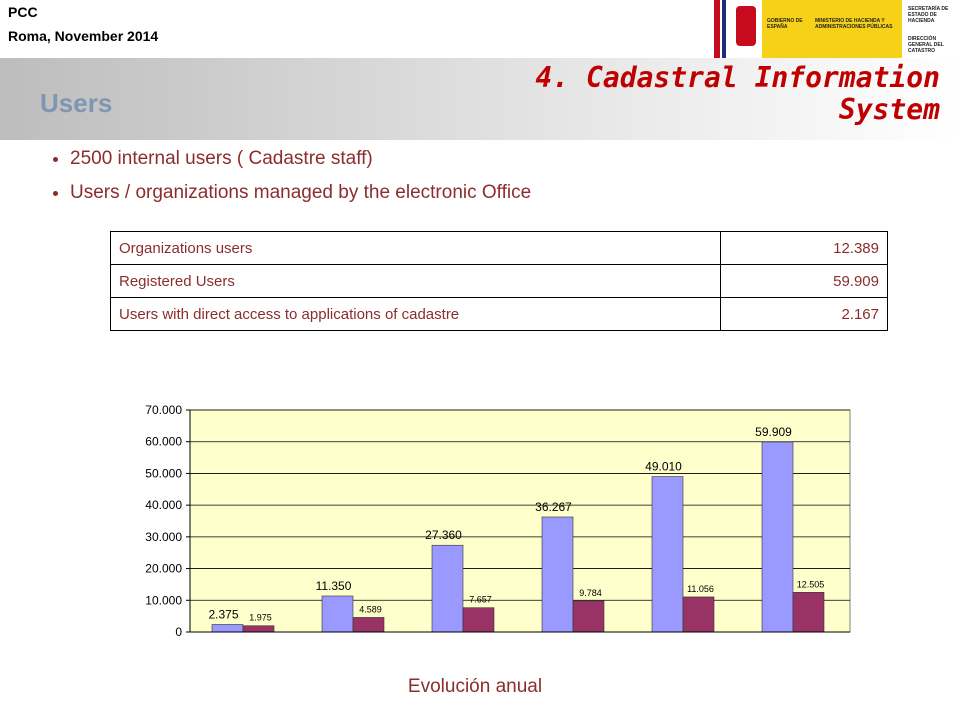  Describe the element at coordinates (785, 24) in the screenshot. I see `logo-text: GOBIERNO DE ESPAÑA` at that location.